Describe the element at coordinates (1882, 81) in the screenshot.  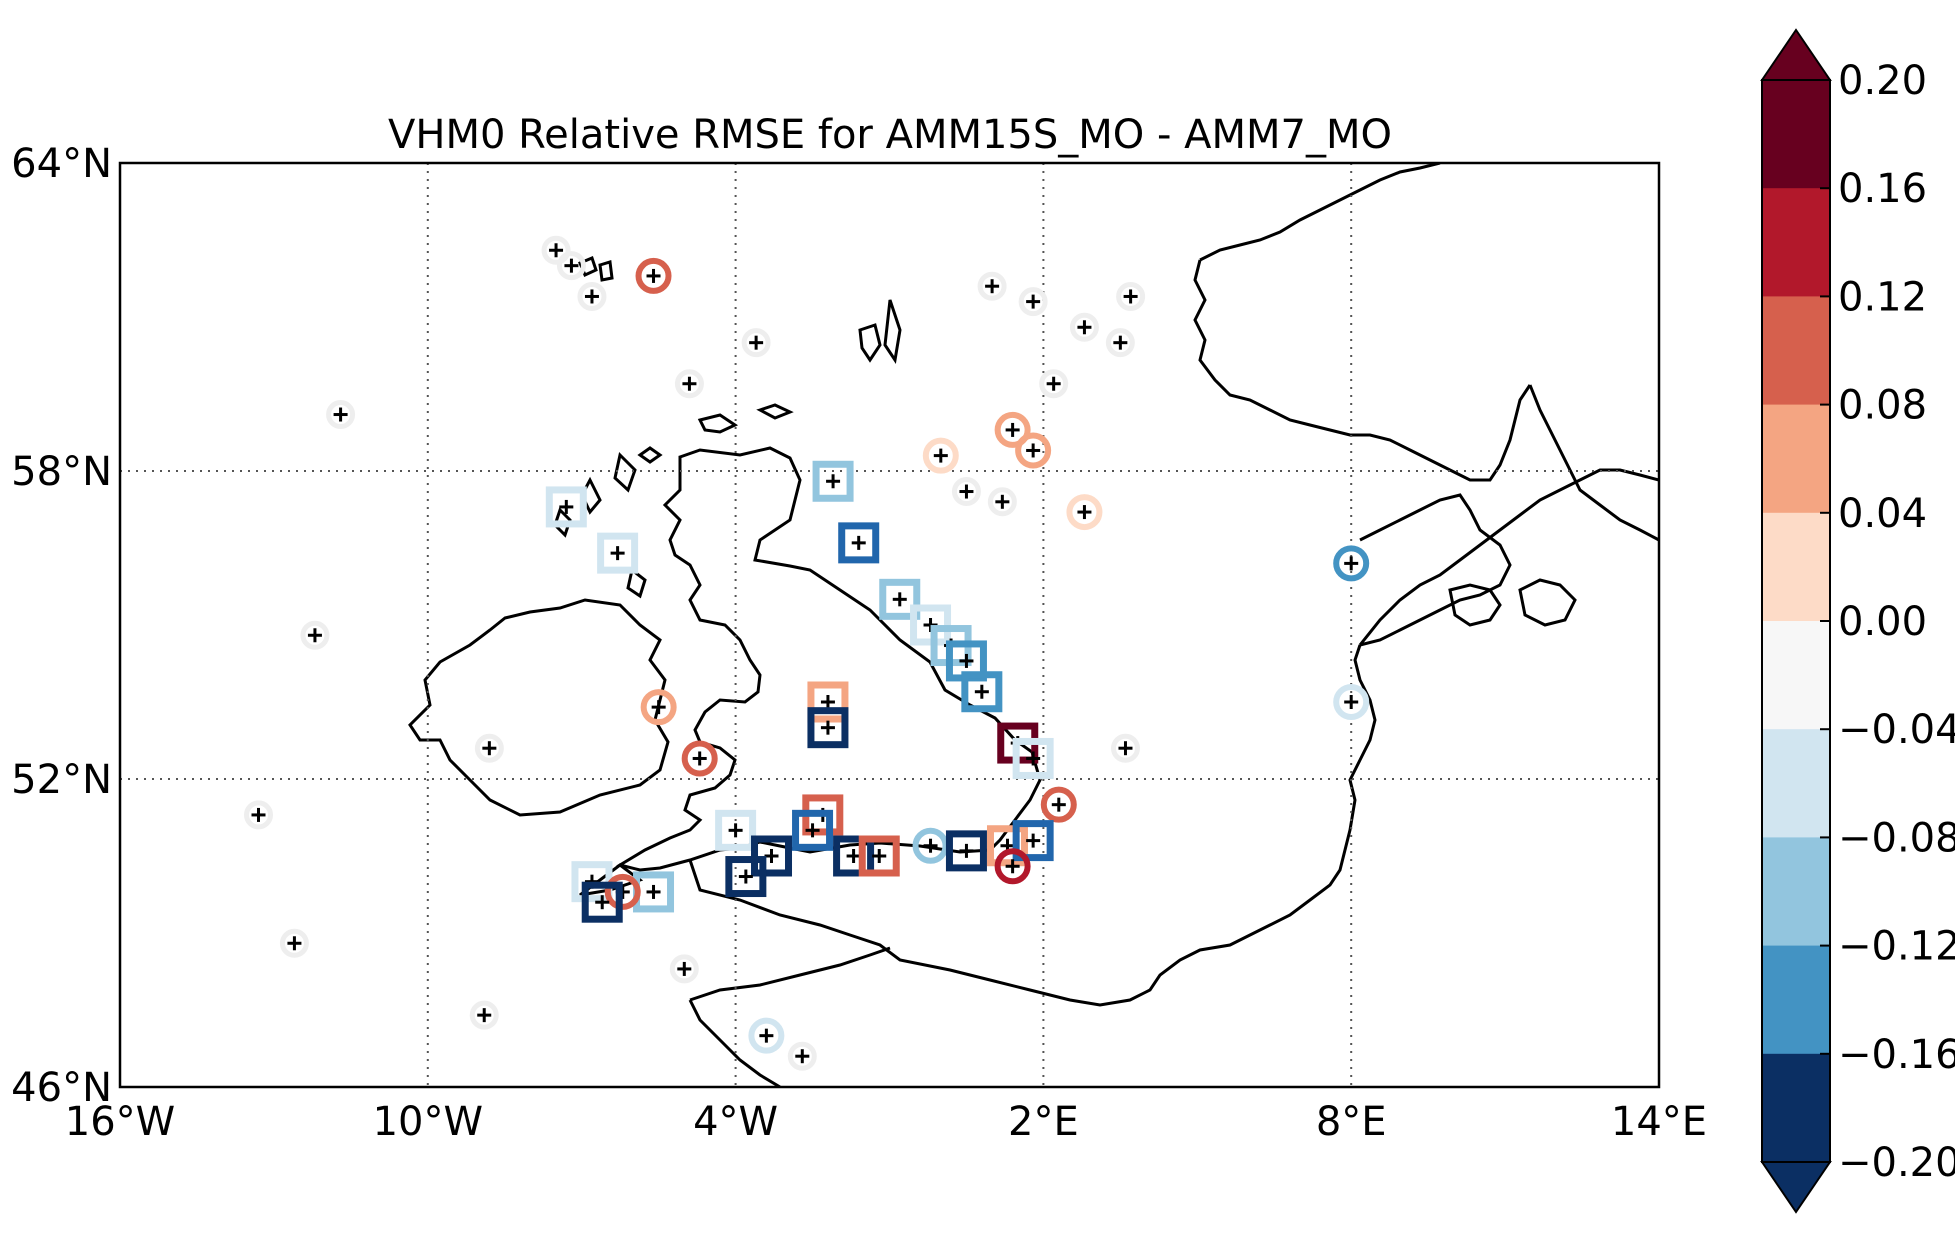
I see `colorbar-tick-label: 0.20` at that location.